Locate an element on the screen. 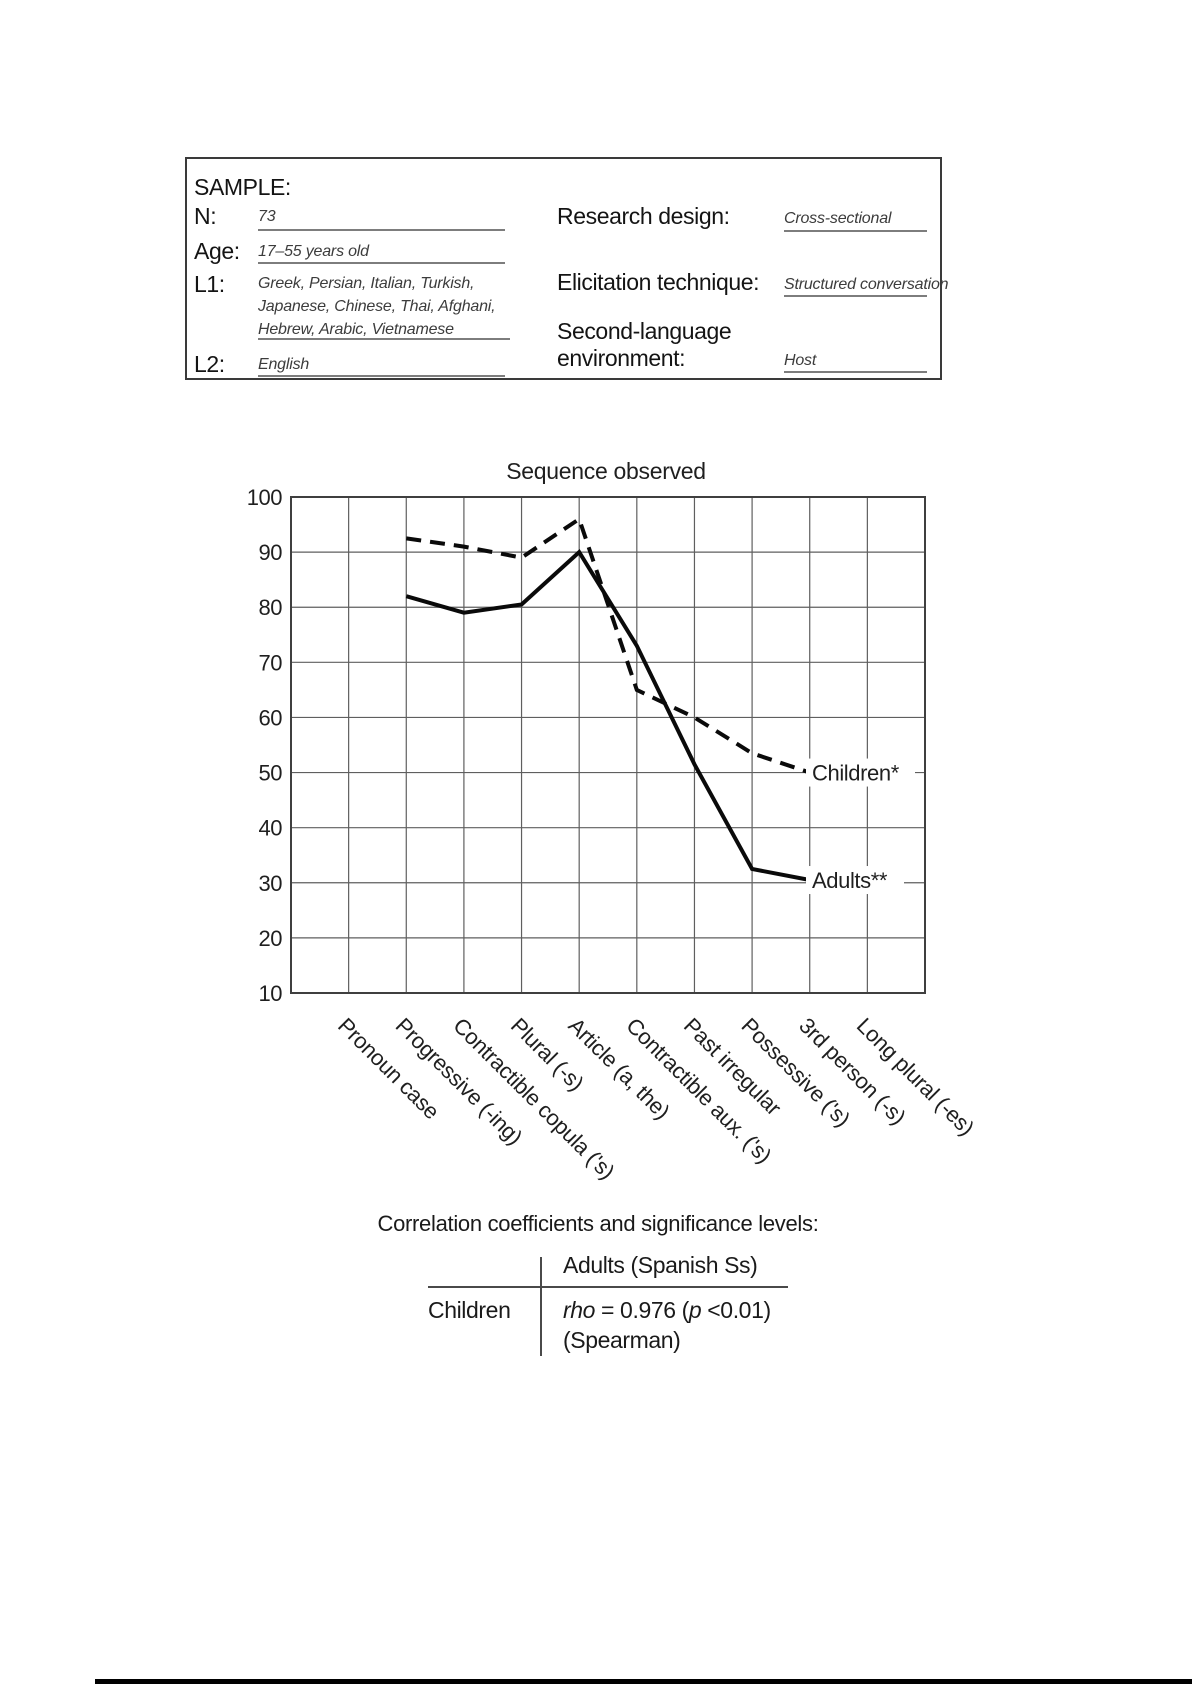 Image resolution: width=1192 pixels, height=1685 pixels. field-label-elicitation-technique: Elicitation technique: is located at coordinates (658, 282).